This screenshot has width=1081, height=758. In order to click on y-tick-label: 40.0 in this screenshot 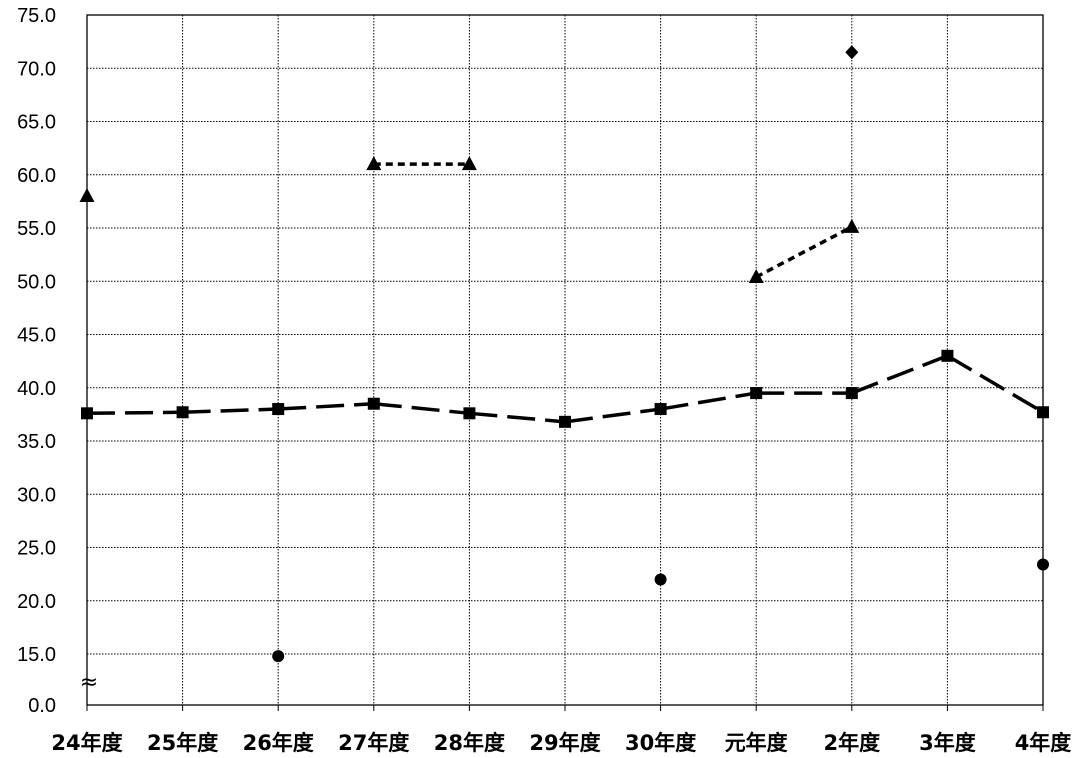, I will do `click(36, 389)`.